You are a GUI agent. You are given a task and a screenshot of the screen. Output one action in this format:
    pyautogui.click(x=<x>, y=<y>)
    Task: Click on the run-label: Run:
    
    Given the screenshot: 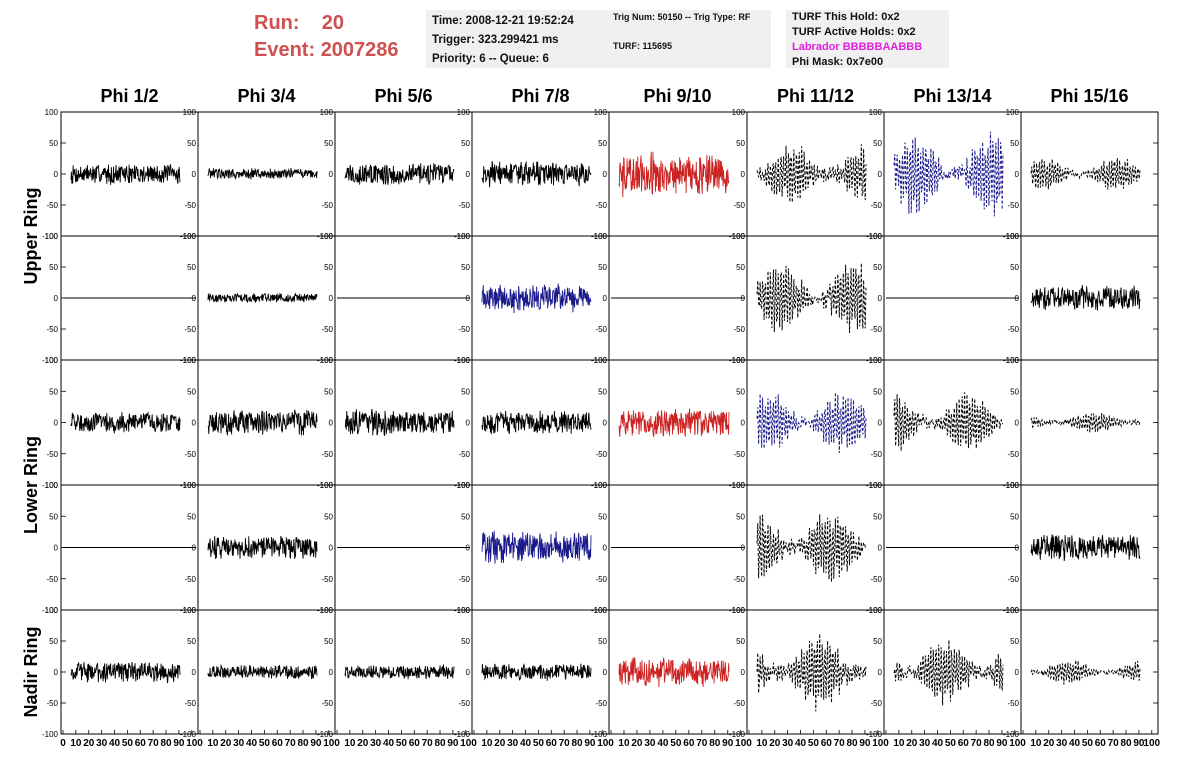 What is the action you would take?
    pyautogui.click(x=277, y=23)
    